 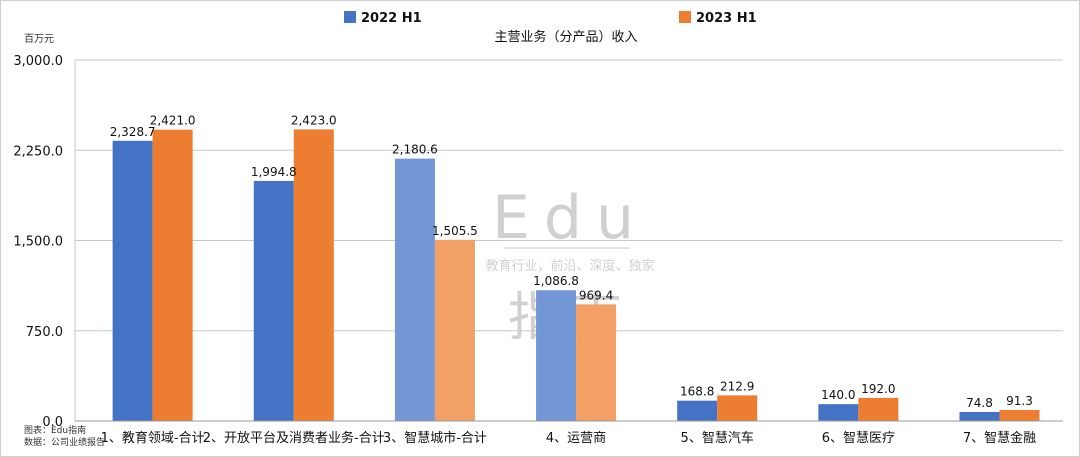 I want to click on category-label: 7、智慧金融, so click(x=999, y=438).